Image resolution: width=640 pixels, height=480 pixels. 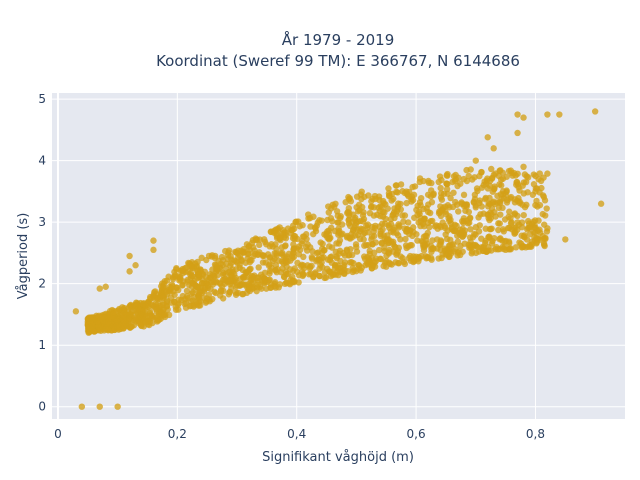 What do you see at coordinates (535, 434) in the screenshot?
I see `x-tick-label: 0,8` at bounding box center [535, 434].